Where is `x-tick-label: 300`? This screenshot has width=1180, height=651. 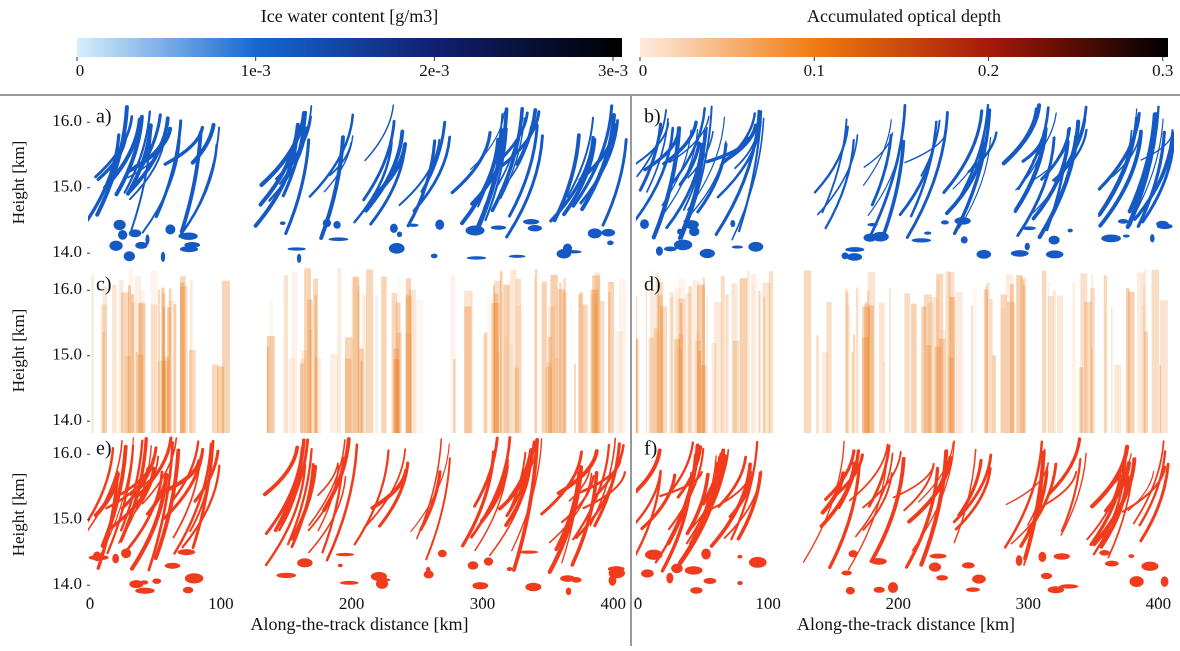 x-tick-label: 300 is located at coordinates (483, 603).